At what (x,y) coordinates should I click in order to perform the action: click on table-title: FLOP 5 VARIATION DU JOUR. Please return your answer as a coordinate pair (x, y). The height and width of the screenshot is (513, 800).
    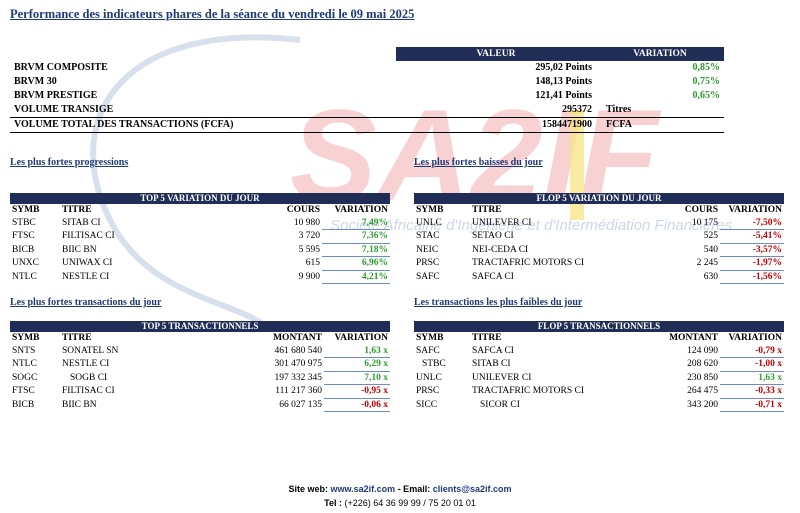
    Looking at the image, I should click on (599, 198).